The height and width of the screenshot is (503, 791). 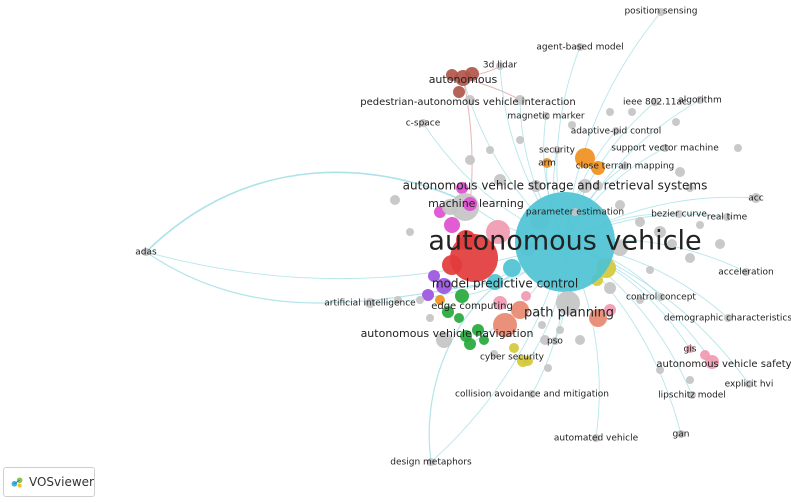 I want to click on node-lipschitz-model, so click(x=692, y=395).